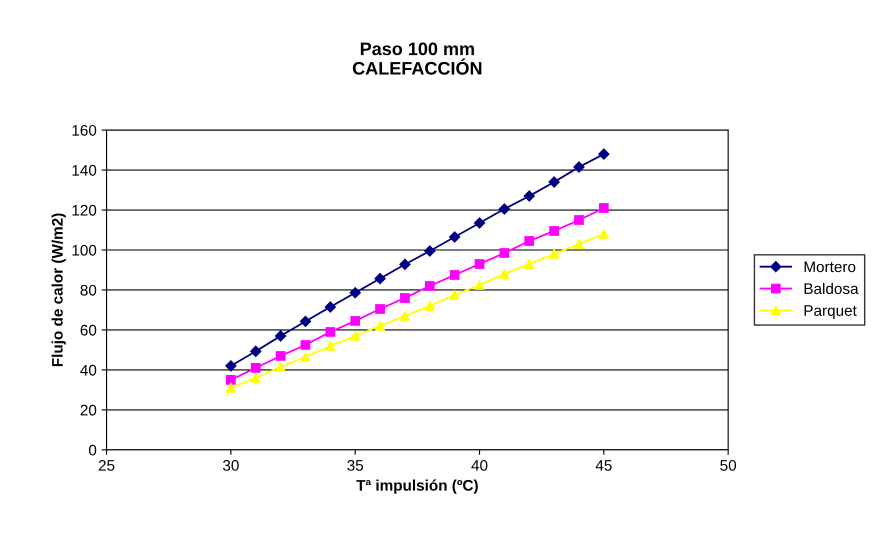  I want to click on y-tick-label: 0, so click(92, 450).